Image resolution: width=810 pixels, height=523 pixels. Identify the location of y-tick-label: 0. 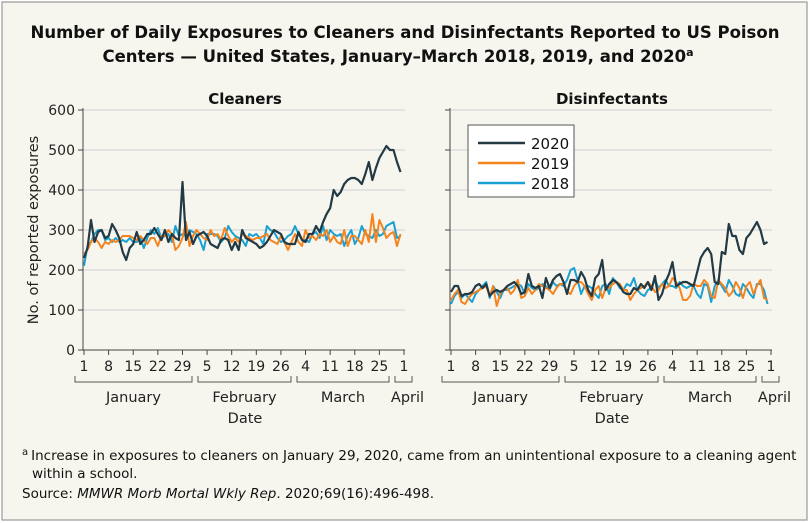
(70, 351).